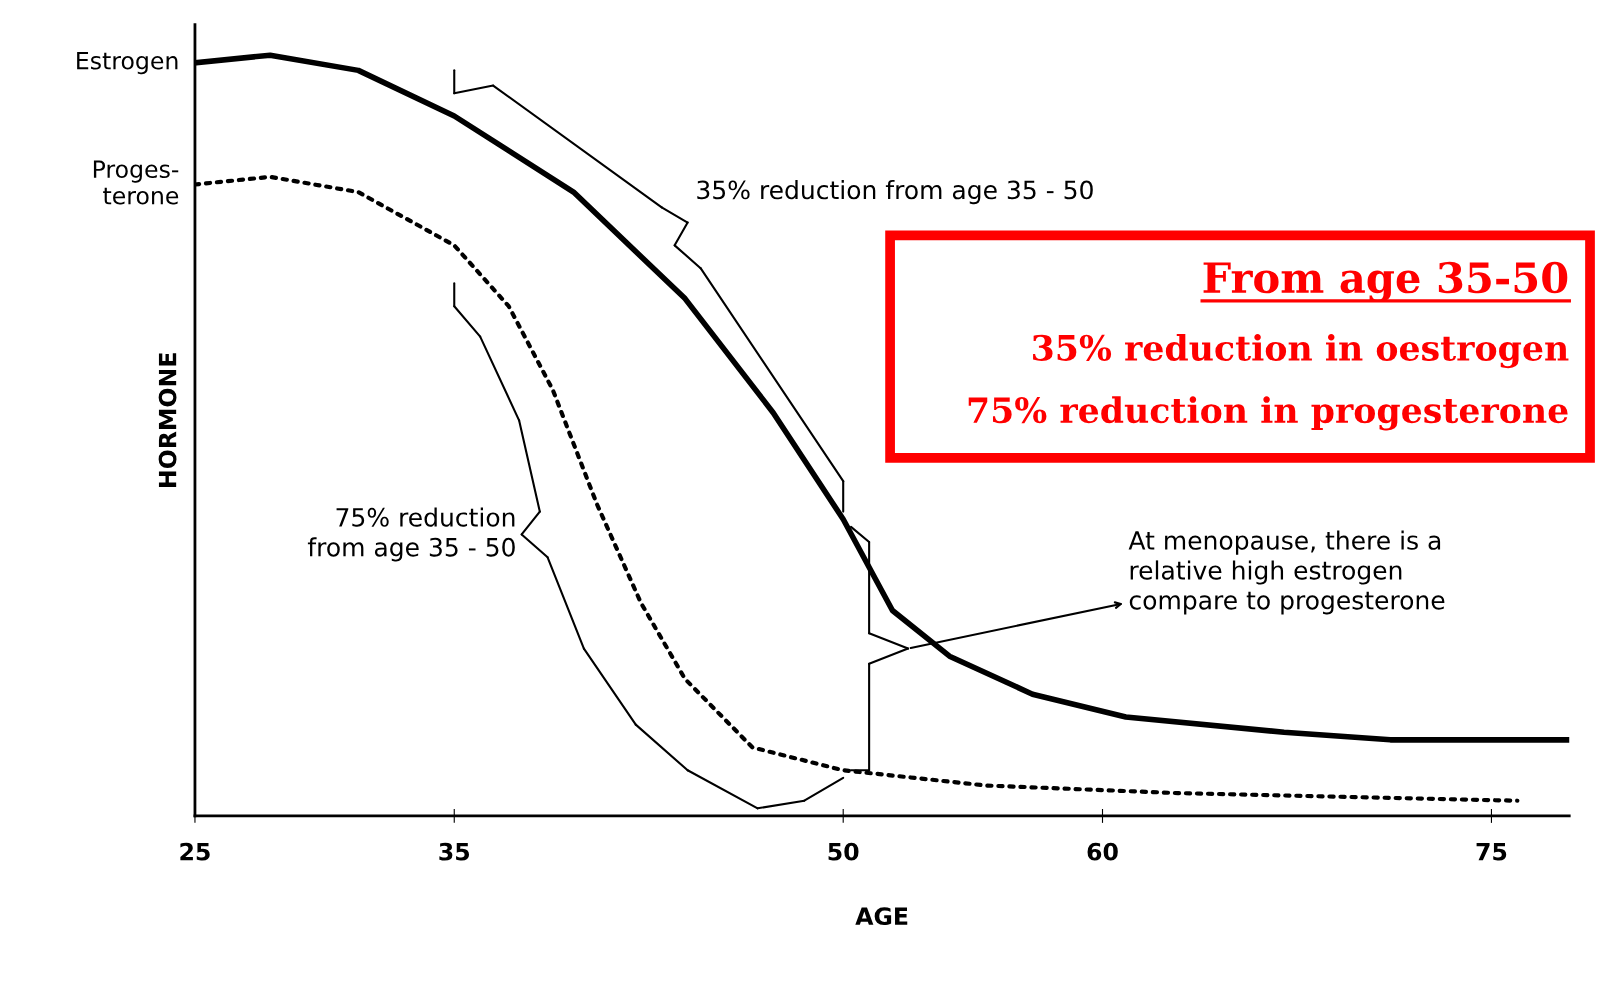 The image size is (1598, 989). What do you see at coordinates (195, 851) in the screenshot?
I see `x-tick-label: 25` at bounding box center [195, 851].